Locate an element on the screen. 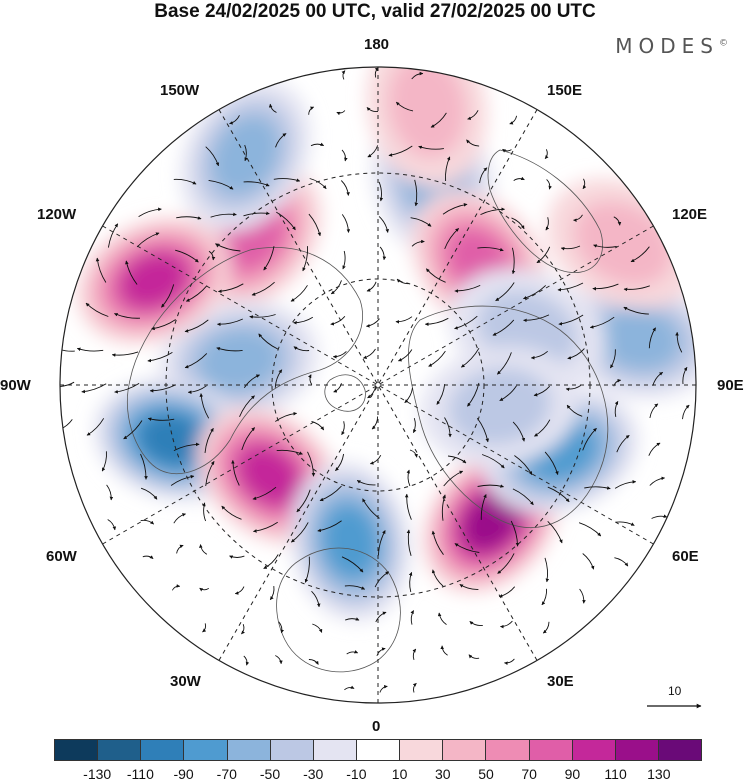  lon-label-150w: 150W is located at coordinates (180, 90).